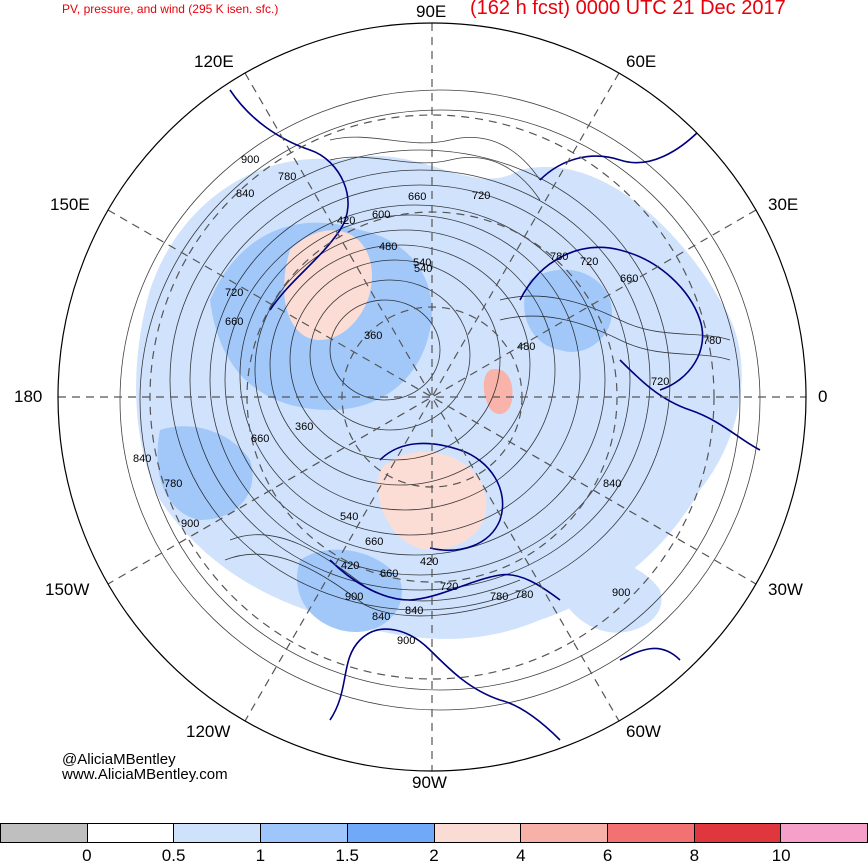 Image resolution: width=868 pixels, height=866 pixels. I want to click on lon-label-150w: 150W, so click(67, 589).